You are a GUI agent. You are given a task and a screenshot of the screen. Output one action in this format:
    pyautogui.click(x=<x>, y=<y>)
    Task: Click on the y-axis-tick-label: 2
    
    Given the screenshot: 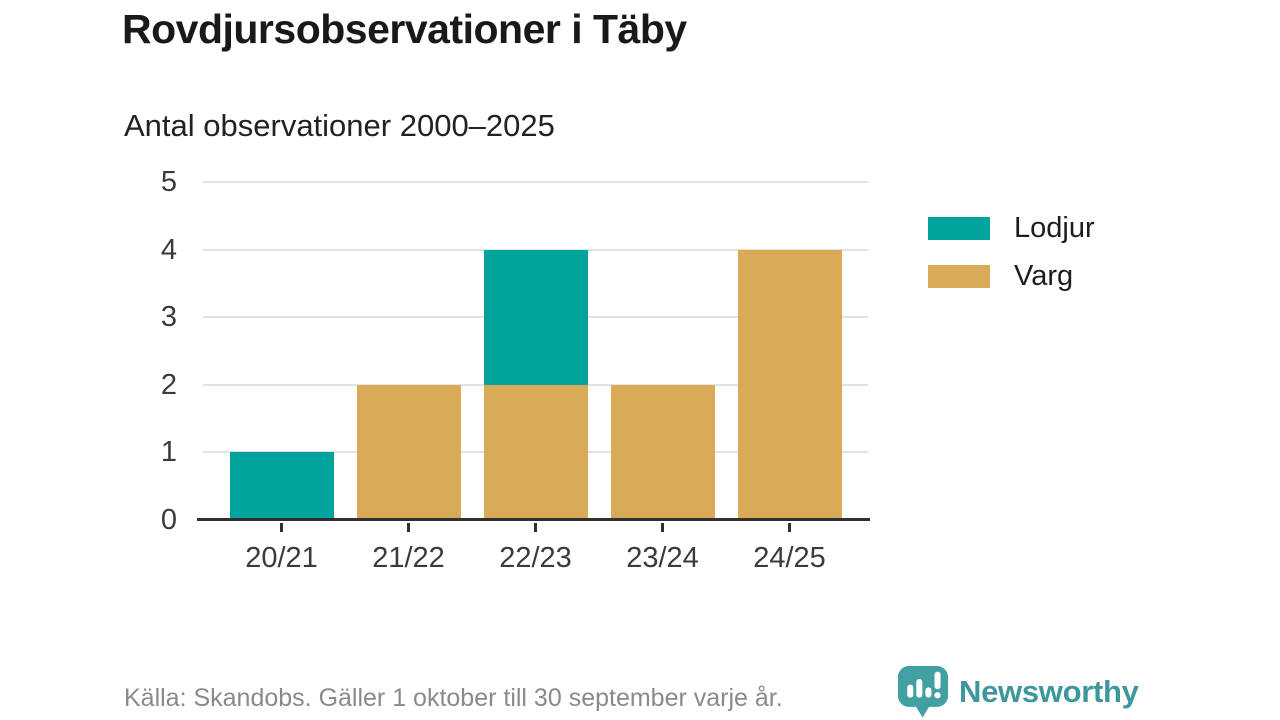 What is the action you would take?
    pyautogui.click(x=168, y=384)
    